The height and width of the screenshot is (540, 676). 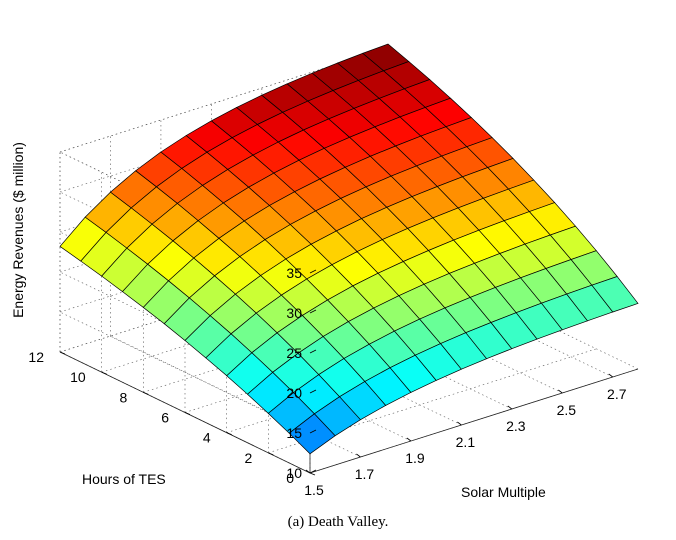 What do you see at coordinates (503, 492) in the screenshot?
I see `x-axis-label: Solar Multiple` at bounding box center [503, 492].